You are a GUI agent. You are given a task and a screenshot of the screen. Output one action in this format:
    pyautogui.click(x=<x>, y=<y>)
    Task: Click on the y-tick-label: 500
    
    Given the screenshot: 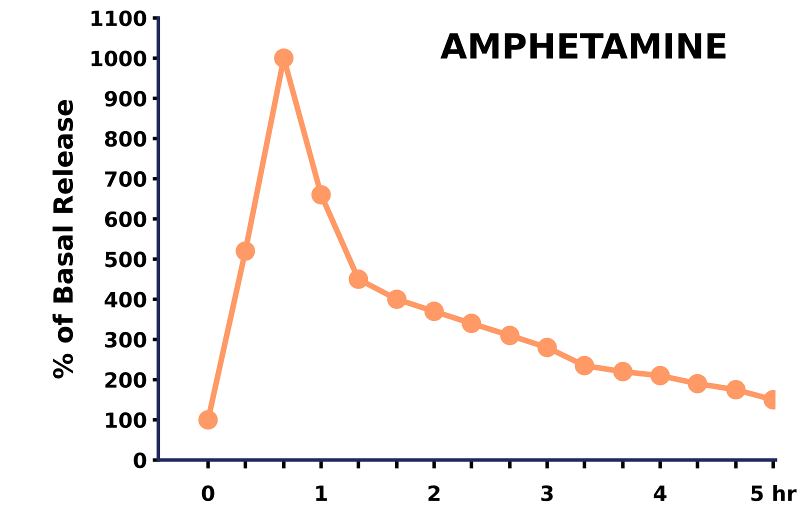 What is the action you would take?
    pyautogui.click(x=125, y=260)
    